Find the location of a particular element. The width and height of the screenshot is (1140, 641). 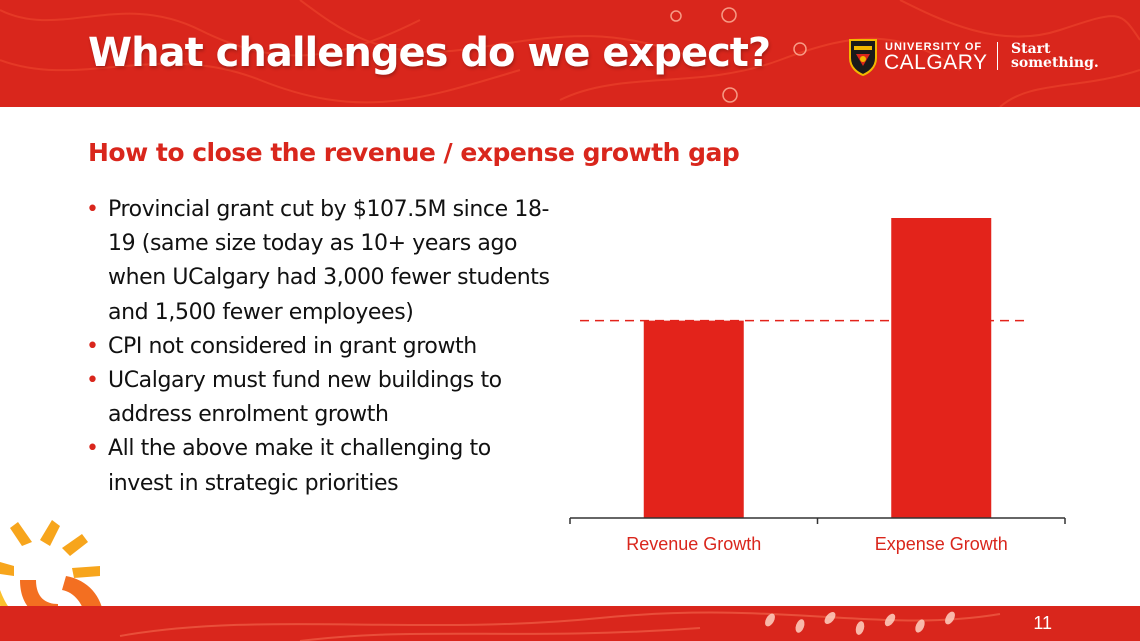

tagline-line1: Start is located at coordinates (1031, 49).